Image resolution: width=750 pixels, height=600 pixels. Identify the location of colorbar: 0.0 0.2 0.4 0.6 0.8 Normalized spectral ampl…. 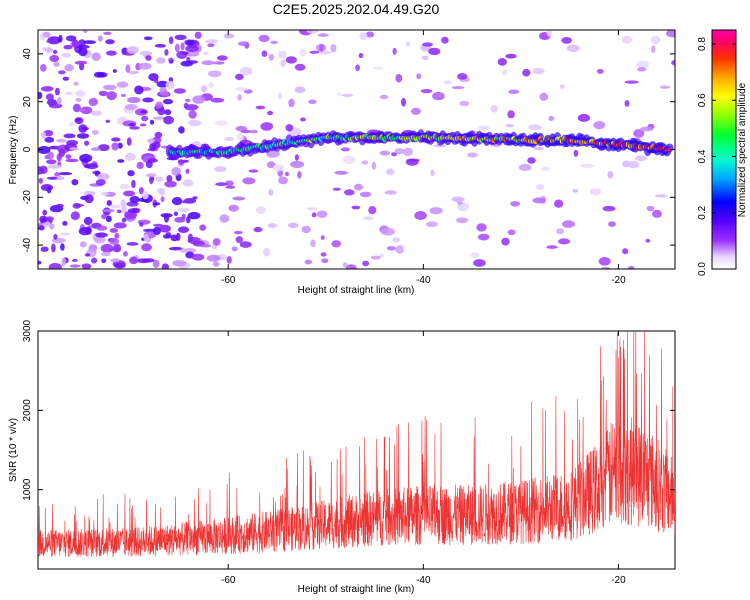
(722, 152).